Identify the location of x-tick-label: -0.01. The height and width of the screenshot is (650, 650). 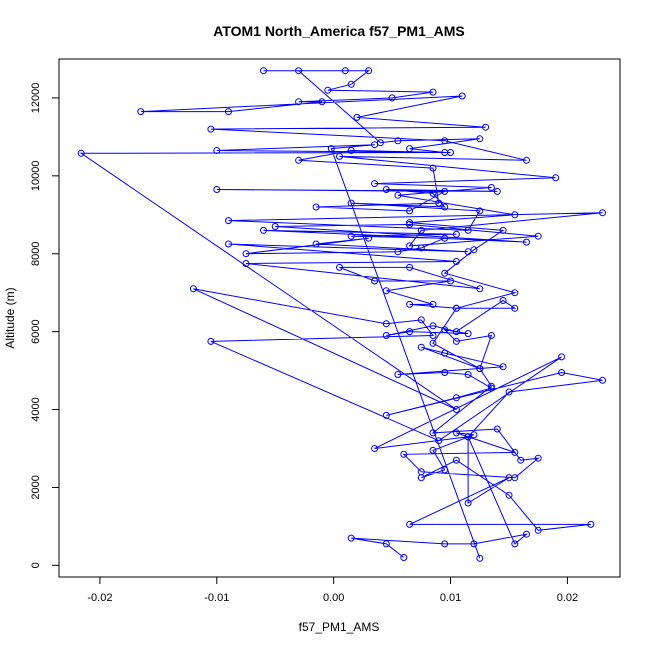
(216, 598).